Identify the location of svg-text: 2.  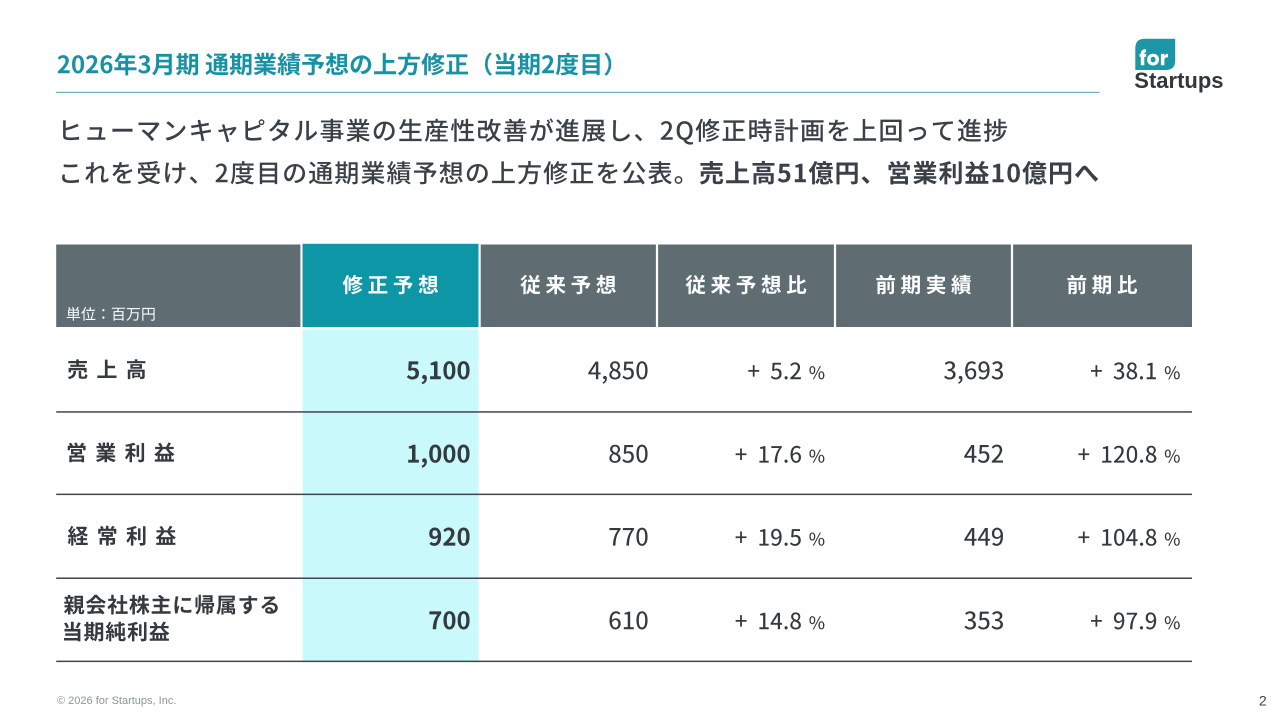
(1263, 702).